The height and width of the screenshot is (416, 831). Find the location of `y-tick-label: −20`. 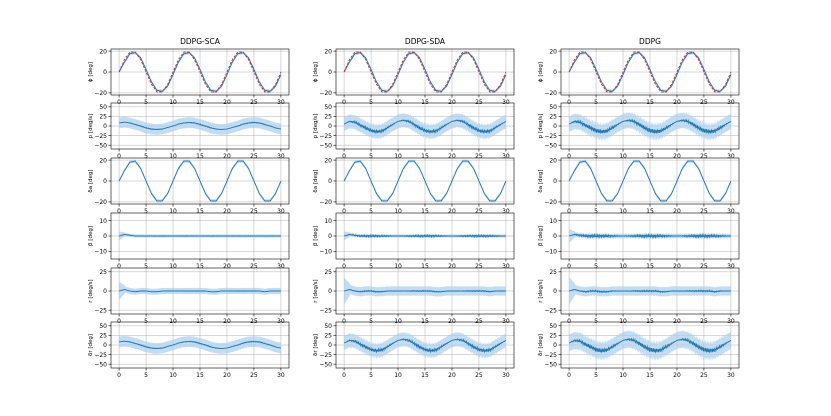

y-tick-label: −20 is located at coordinates (325, 202).